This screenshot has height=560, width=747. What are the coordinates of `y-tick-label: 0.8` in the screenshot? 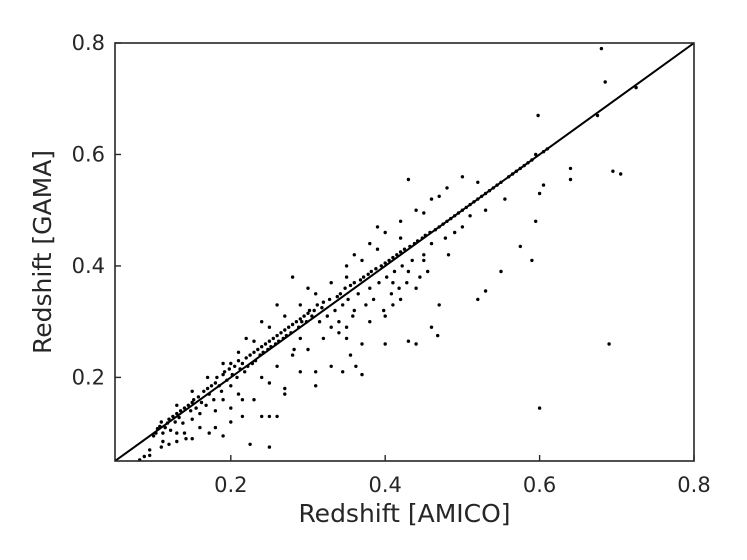 It's located at (88, 43).